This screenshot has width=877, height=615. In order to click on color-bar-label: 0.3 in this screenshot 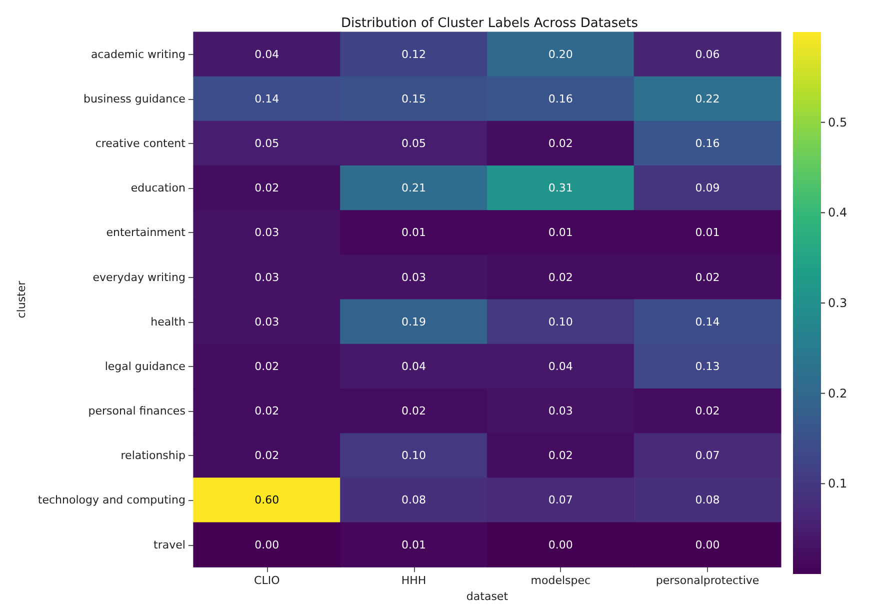, I will do `click(838, 303)`.